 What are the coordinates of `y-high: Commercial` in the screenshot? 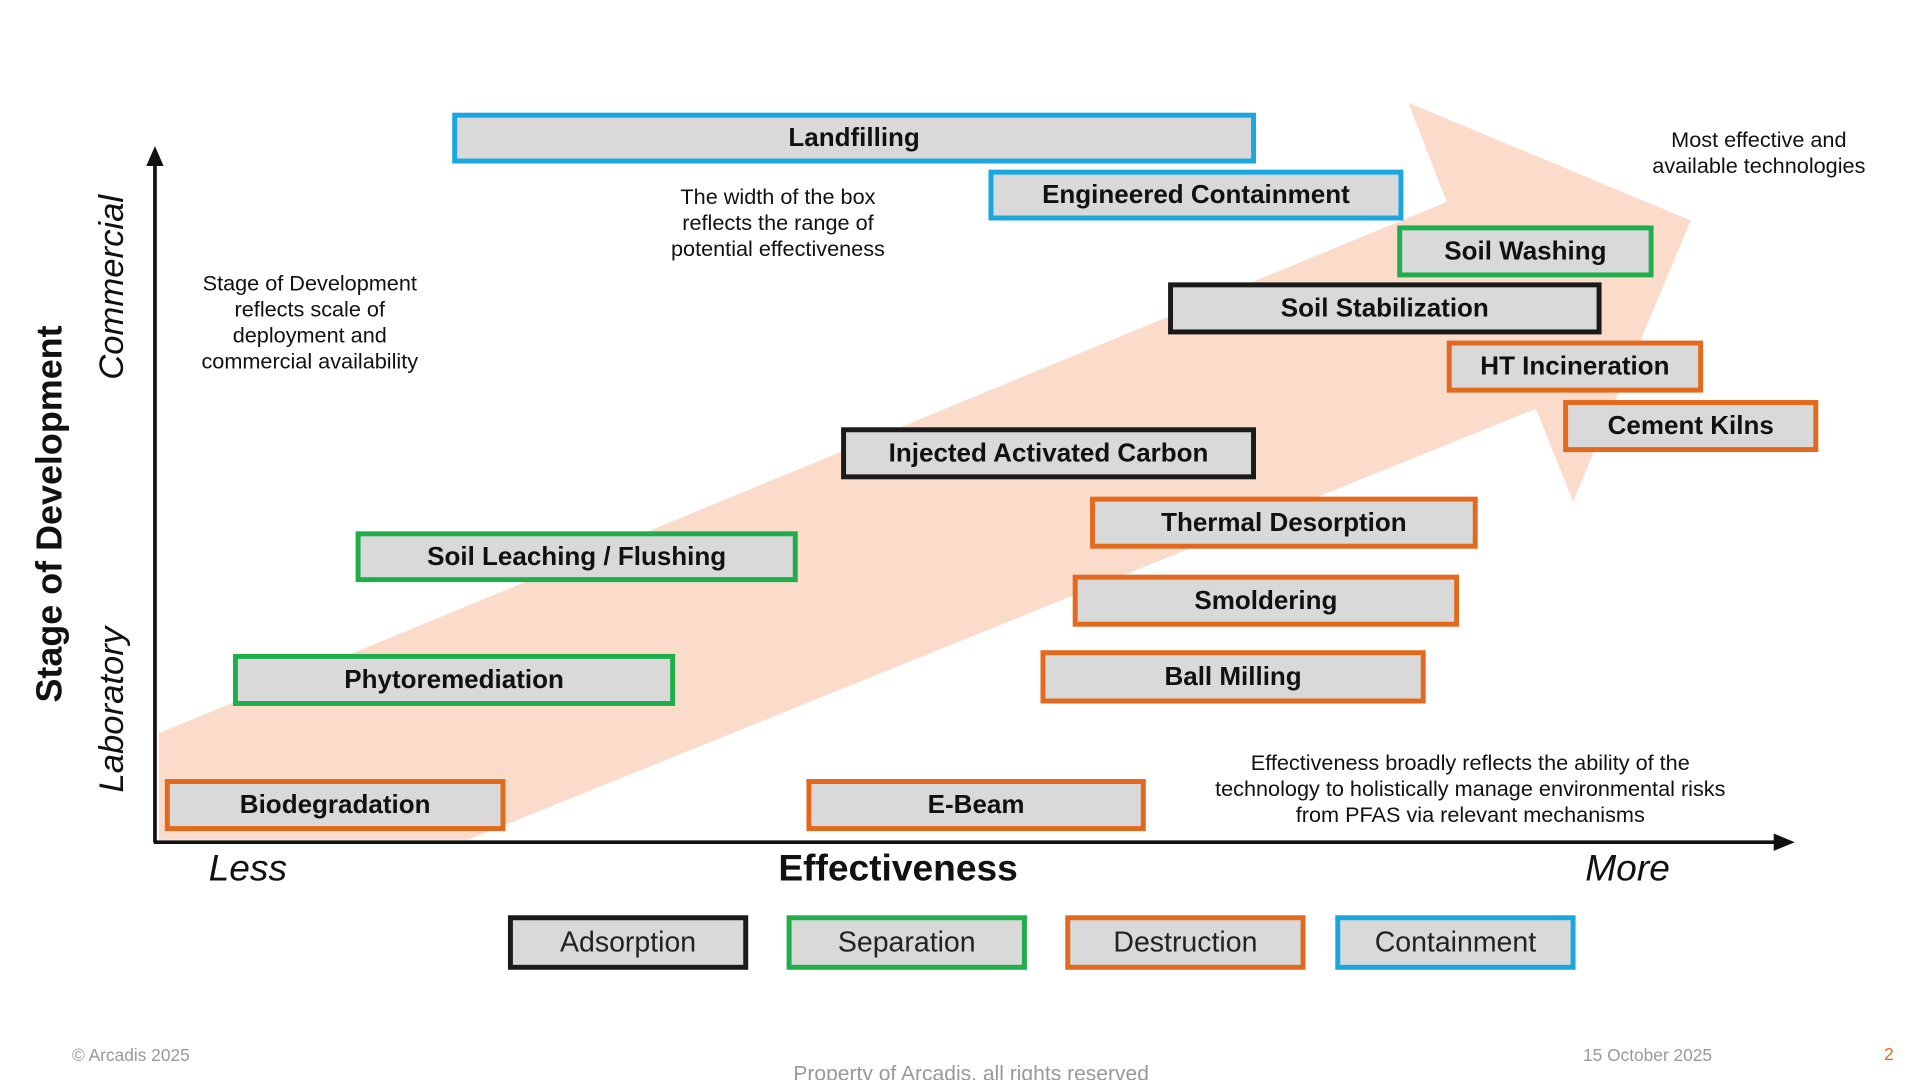 It's located at (112, 287).